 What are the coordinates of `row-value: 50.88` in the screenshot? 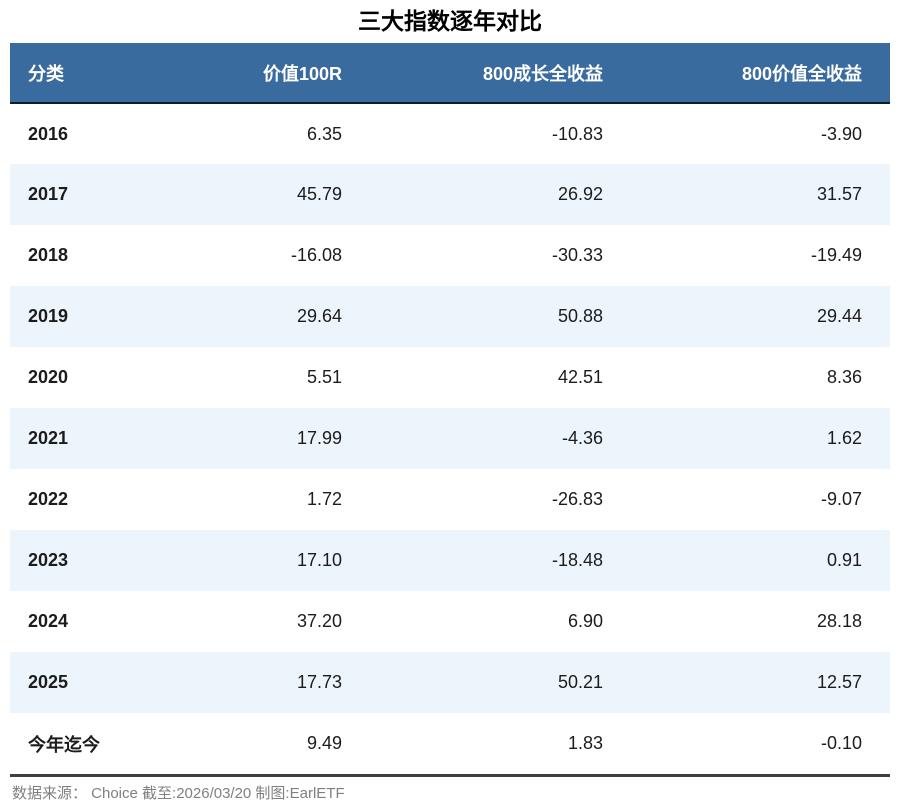 It's located at (500, 316).